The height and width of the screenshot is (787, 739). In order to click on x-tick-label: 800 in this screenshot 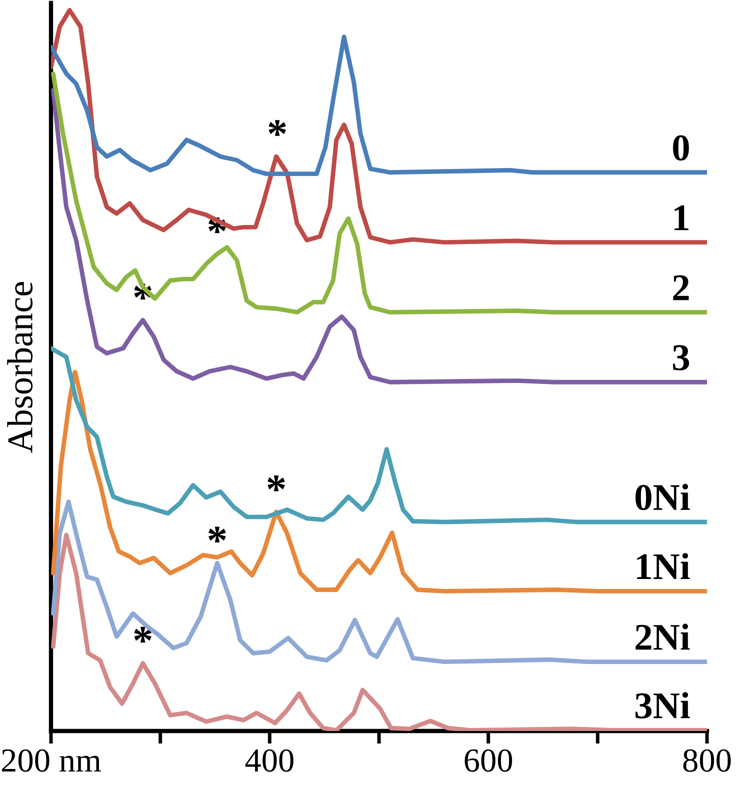, I will do `click(707, 760)`.